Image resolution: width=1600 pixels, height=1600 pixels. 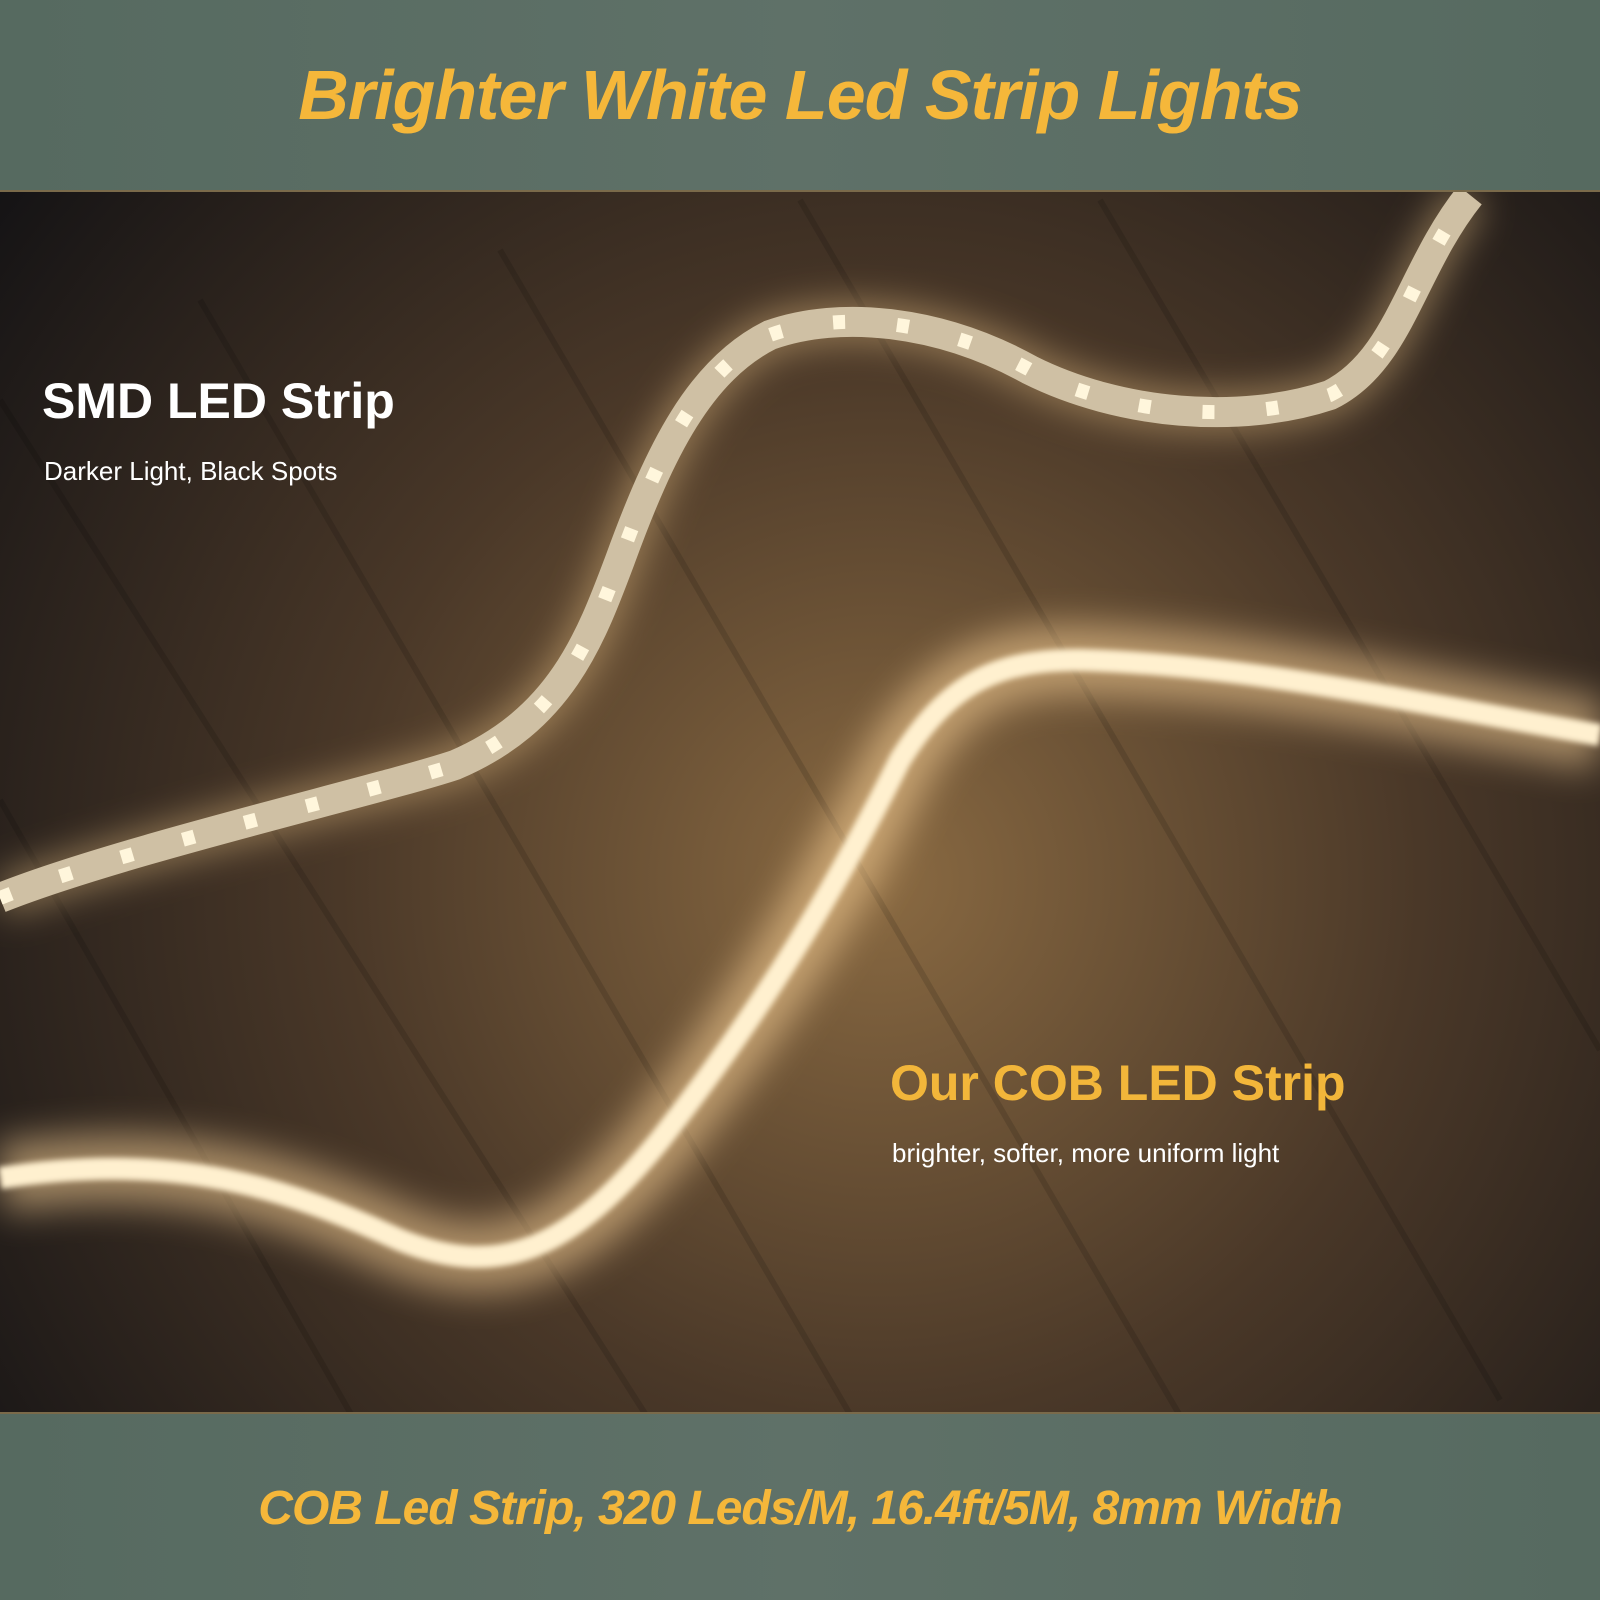 I want to click on header-title: Brighter White Led Strip Lights, so click(x=800, y=95).